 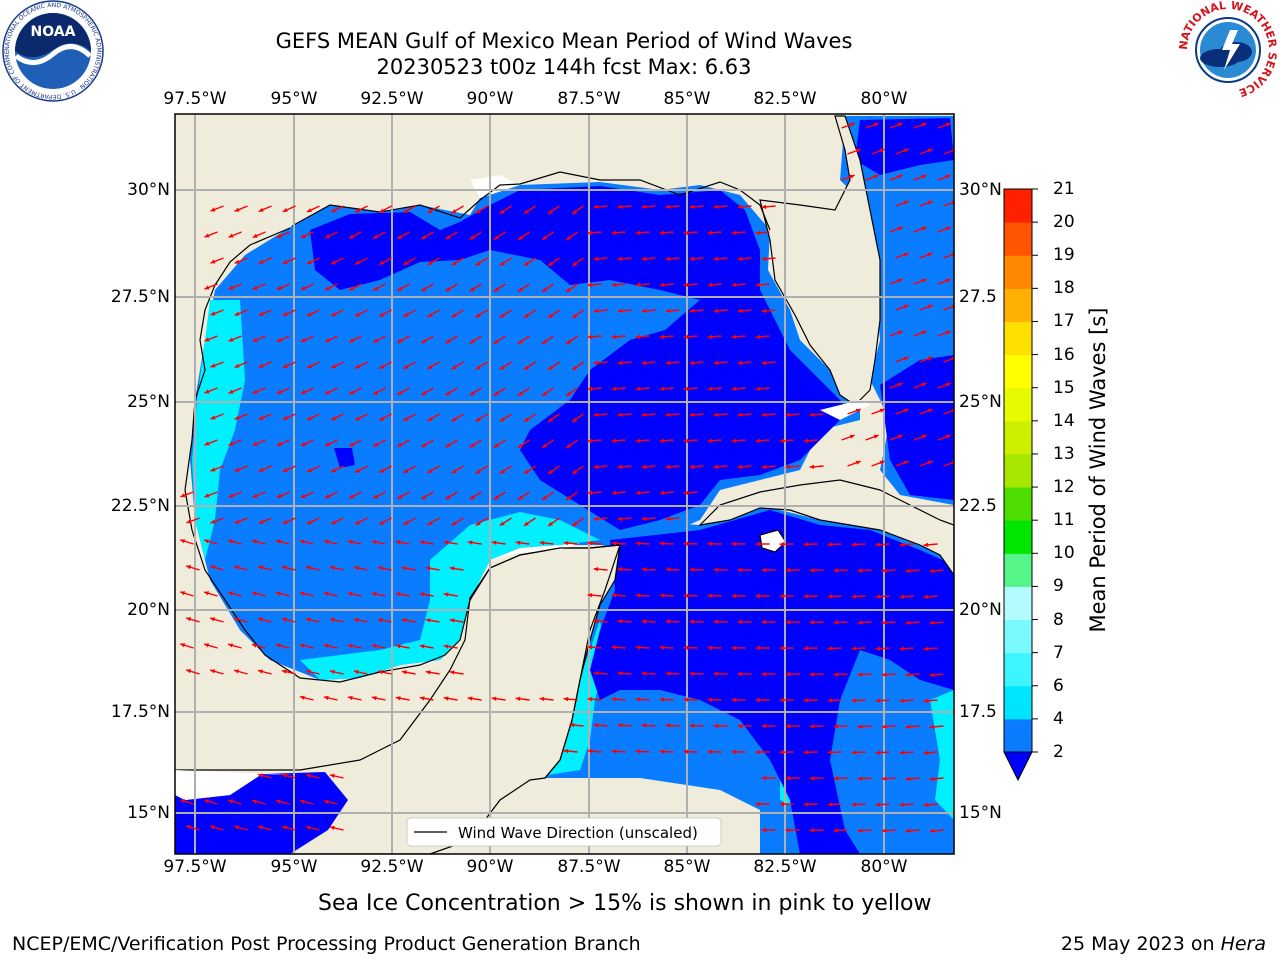 What do you see at coordinates (1064, 387) in the screenshot?
I see `colorbar-tick-label: 15` at bounding box center [1064, 387].